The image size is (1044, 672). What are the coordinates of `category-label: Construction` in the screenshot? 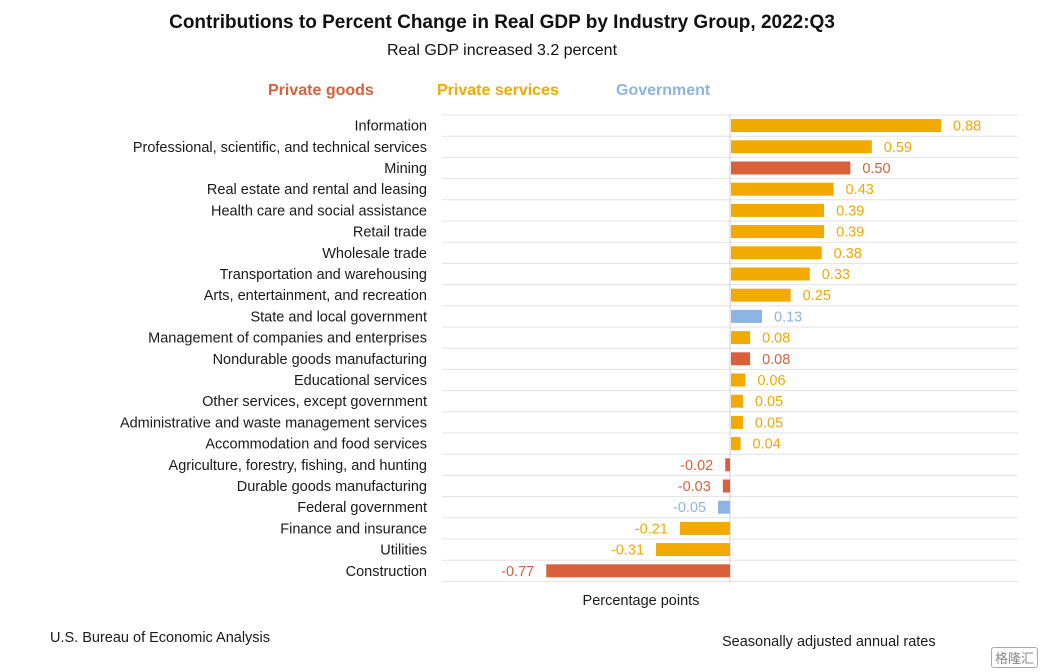 It's located at (386, 572).